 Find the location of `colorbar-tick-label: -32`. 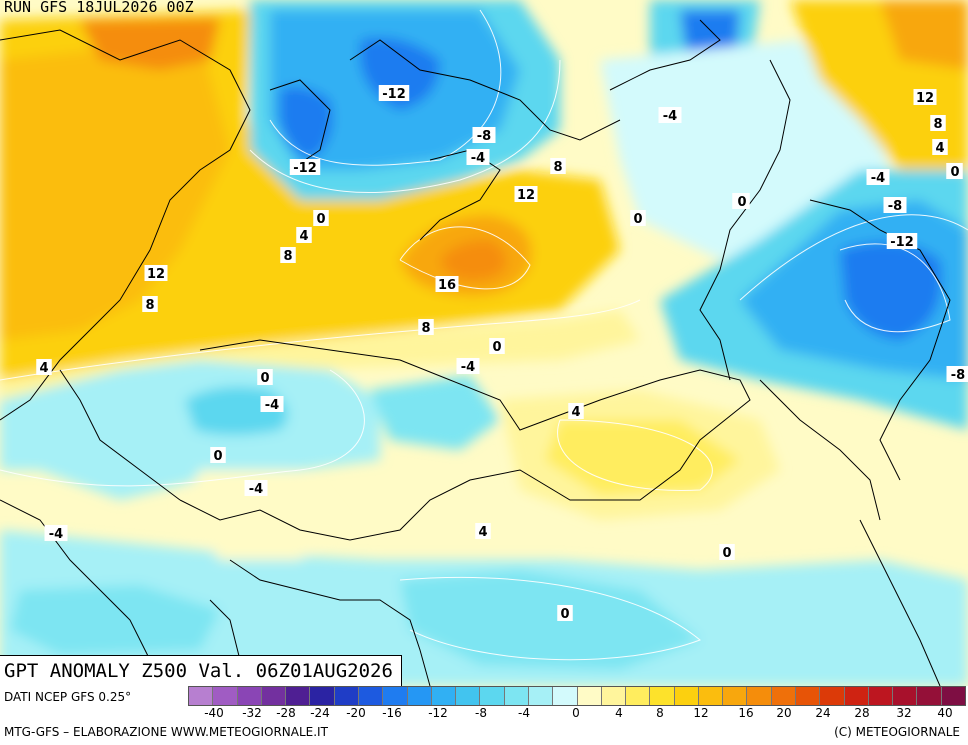

colorbar-tick-label: -32 is located at coordinates (252, 713).